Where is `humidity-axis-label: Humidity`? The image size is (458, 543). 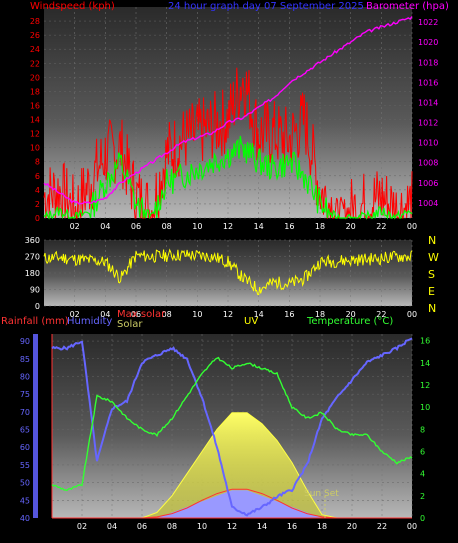
humidity-axis-label: Humidity is located at coordinates (90, 321).